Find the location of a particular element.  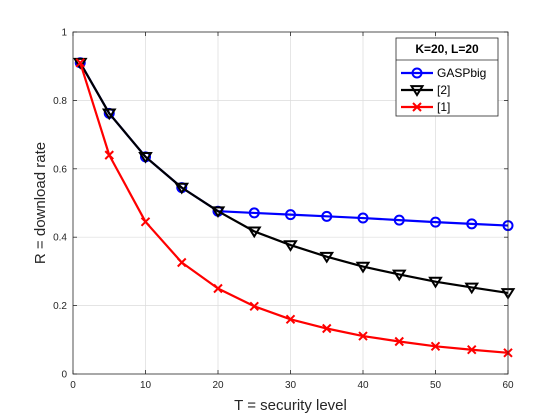

y-axis-label: R = download rate is located at coordinates (40, 203).